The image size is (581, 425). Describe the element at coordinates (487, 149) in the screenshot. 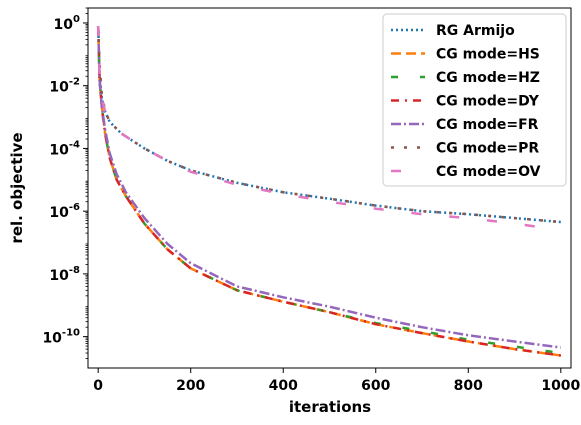

I see `legend-label-5: CG mode=PR` at that location.